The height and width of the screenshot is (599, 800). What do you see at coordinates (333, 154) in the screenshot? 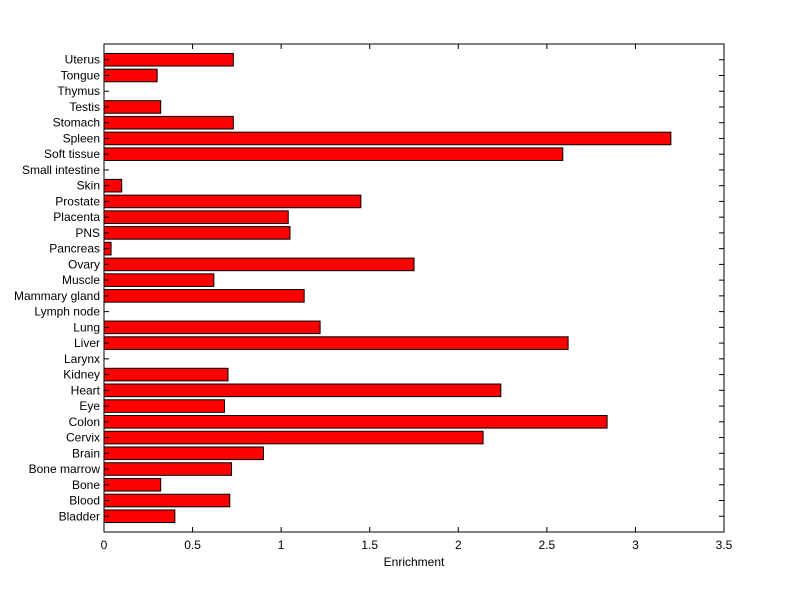
I see `bar-soft-tissue` at bounding box center [333, 154].